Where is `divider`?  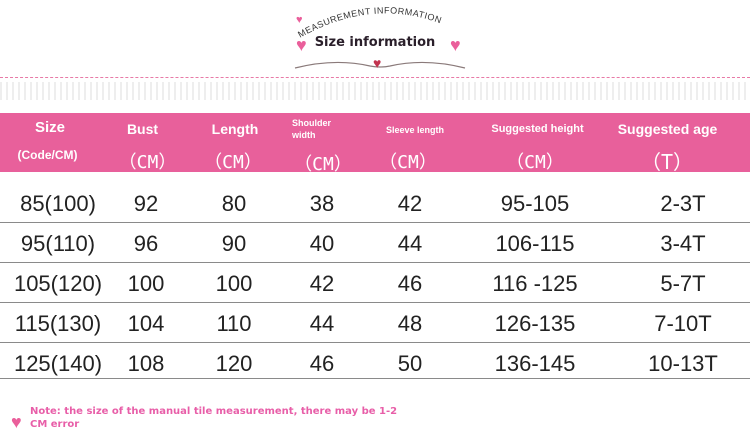
divider is located at coordinates (375, 77).